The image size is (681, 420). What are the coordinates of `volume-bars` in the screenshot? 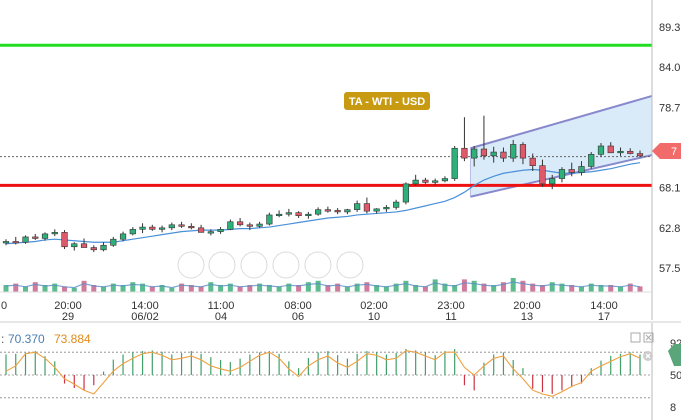 It's located at (323, 285).